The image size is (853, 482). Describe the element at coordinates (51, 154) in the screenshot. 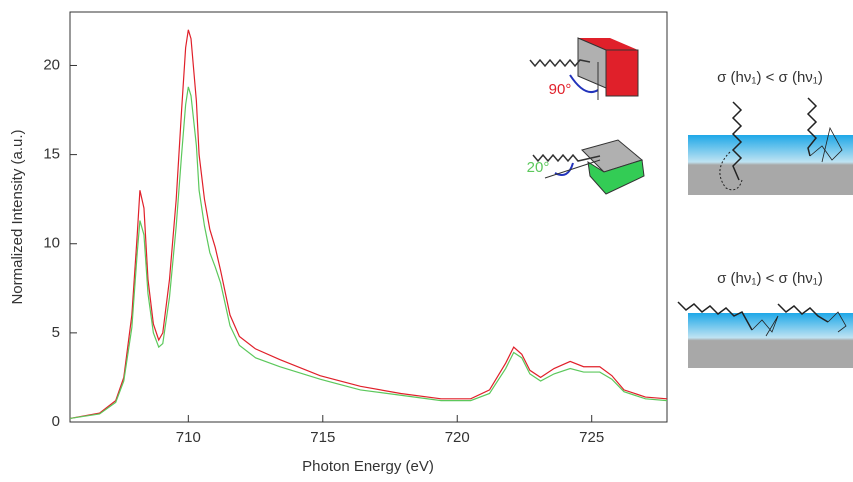

I see `y-tick-label: 15` at that location.